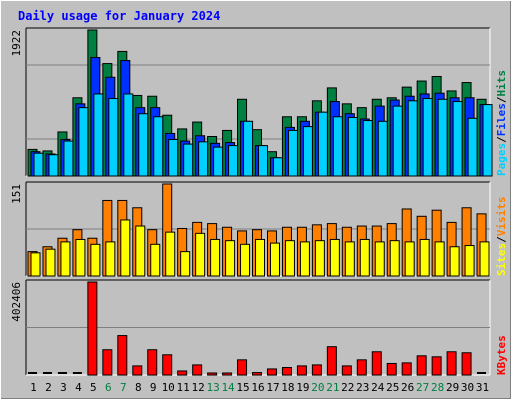  I want to click on legend-text: KBytes, so click(501, 355).